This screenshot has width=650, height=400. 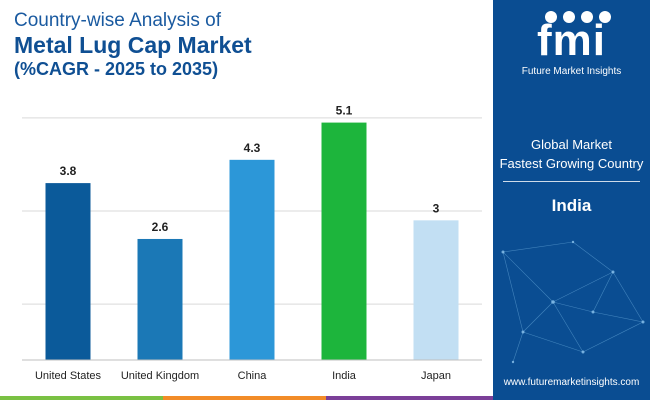 I want to click on website-url: www.futuremarketinsights.com, so click(x=571, y=382).